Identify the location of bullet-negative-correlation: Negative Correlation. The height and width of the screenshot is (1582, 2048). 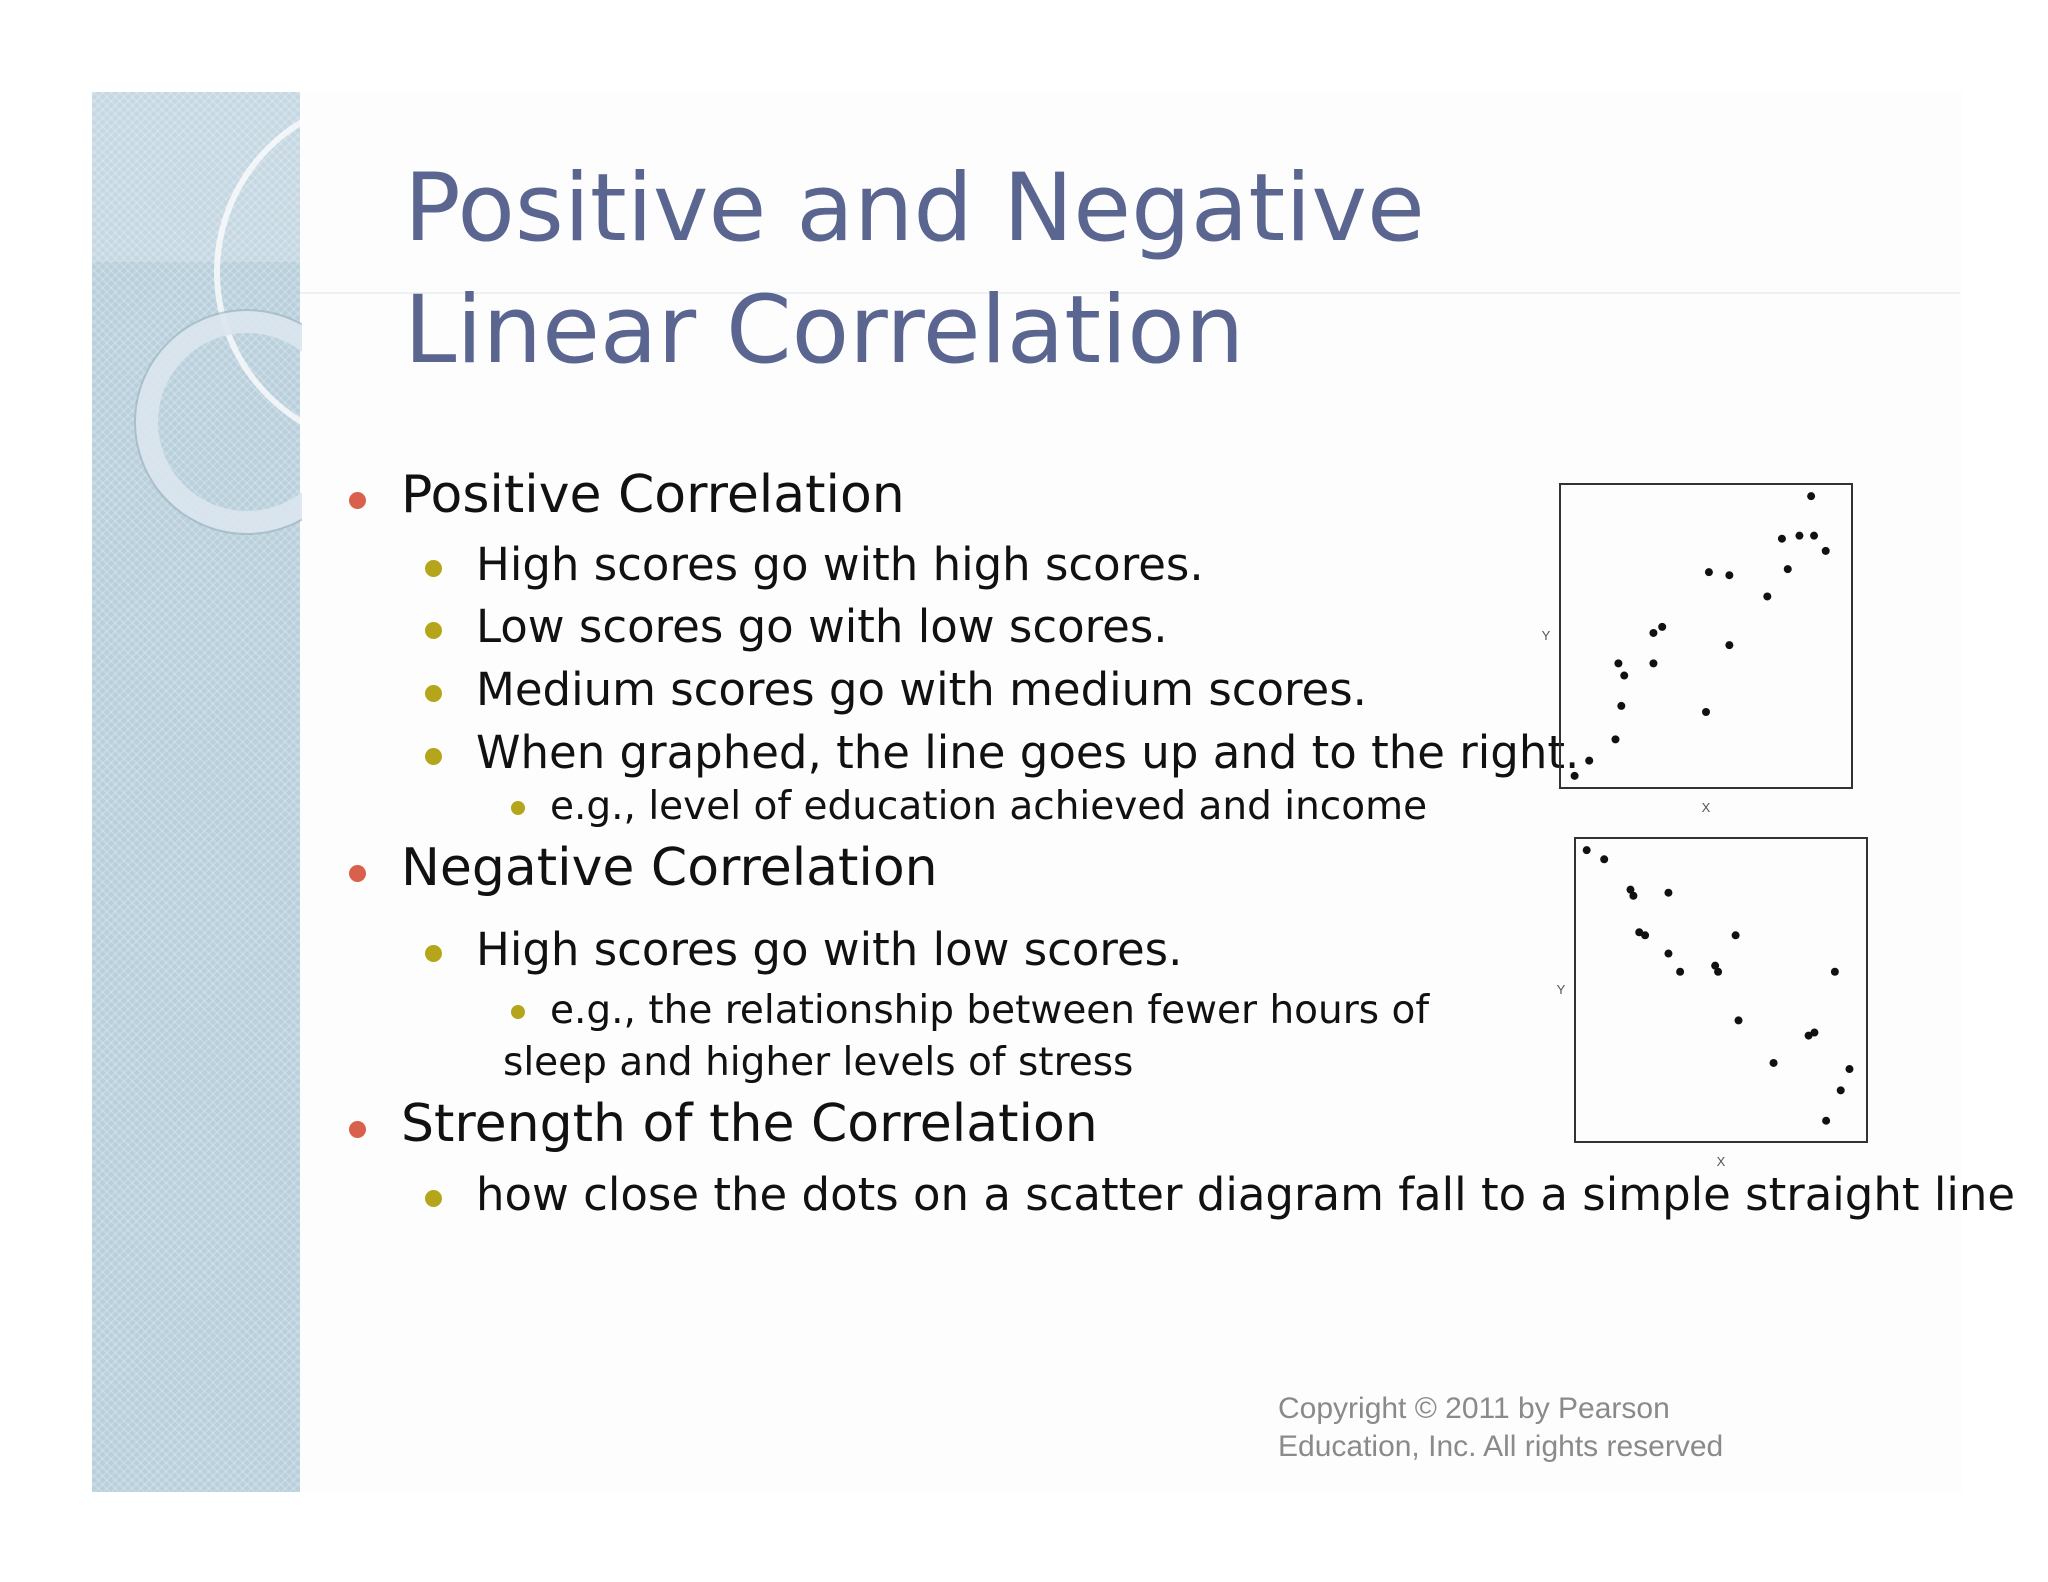
(643, 868).